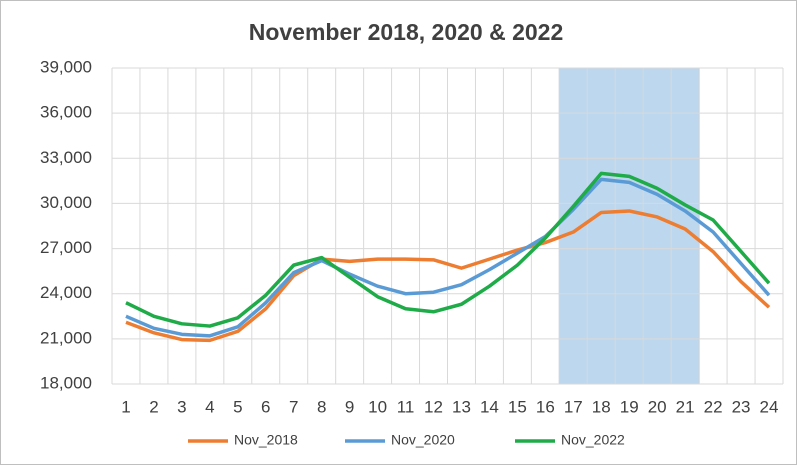 Image resolution: width=797 pixels, height=465 pixels. I want to click on x-tick-label: 18, so click(601, 406).